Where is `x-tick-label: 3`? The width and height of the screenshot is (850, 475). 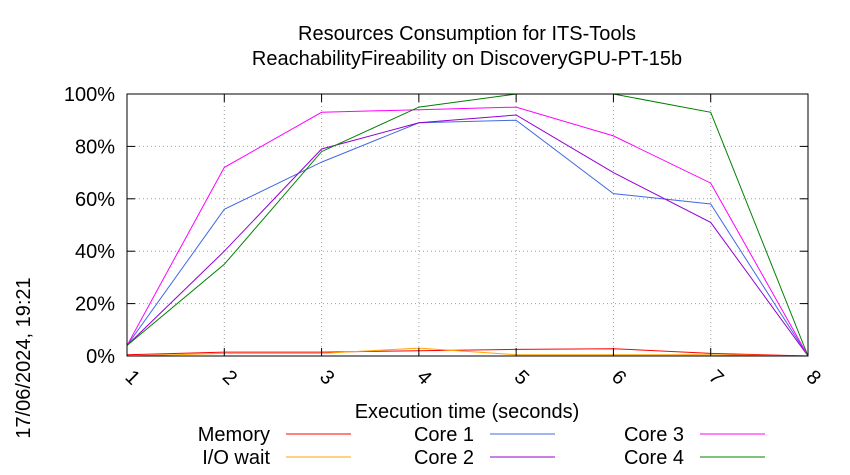 x-tick-label: 3 is located at coordinates (326, 377).